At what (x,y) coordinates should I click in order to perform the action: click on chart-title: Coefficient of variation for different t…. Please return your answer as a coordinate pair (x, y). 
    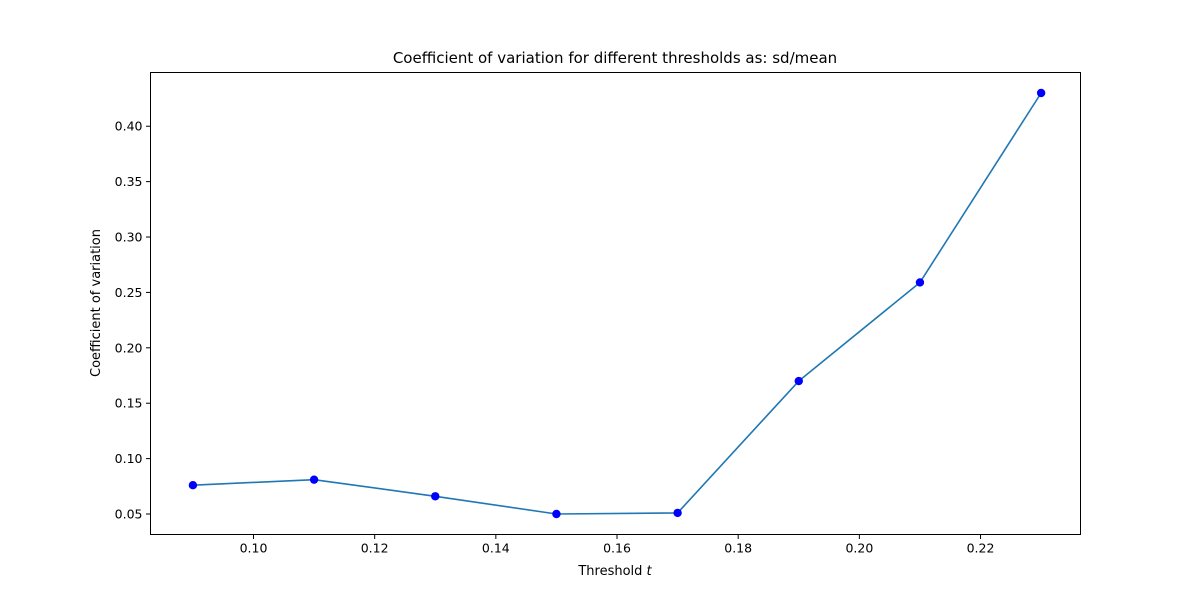
    Looking at the image, I should click on (615, 58).